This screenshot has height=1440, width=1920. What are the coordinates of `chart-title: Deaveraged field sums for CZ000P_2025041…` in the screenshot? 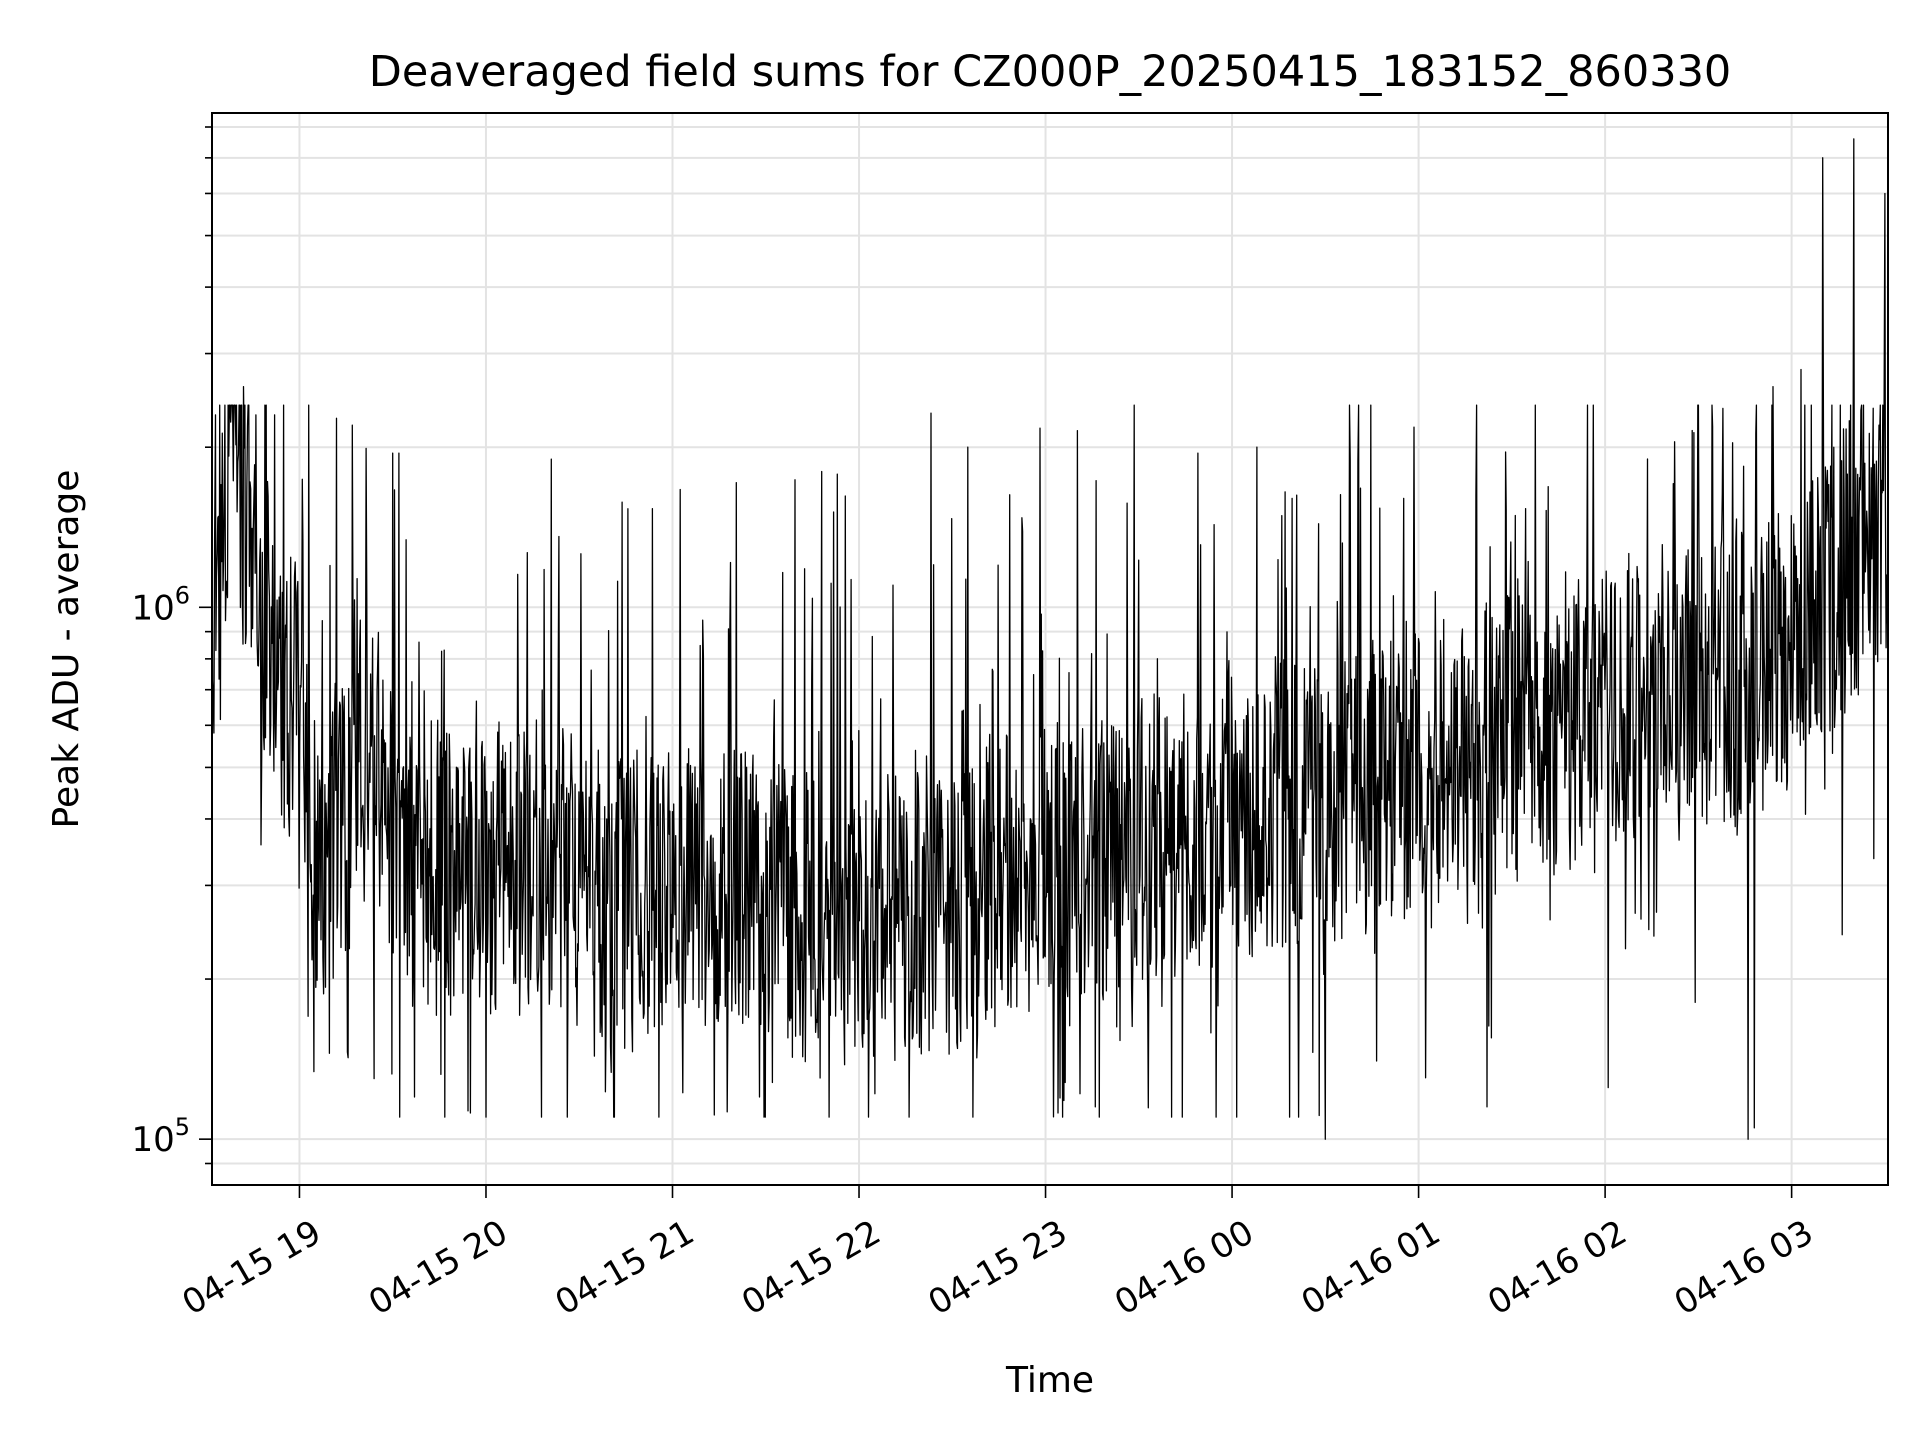 It's located at (1050, 72).